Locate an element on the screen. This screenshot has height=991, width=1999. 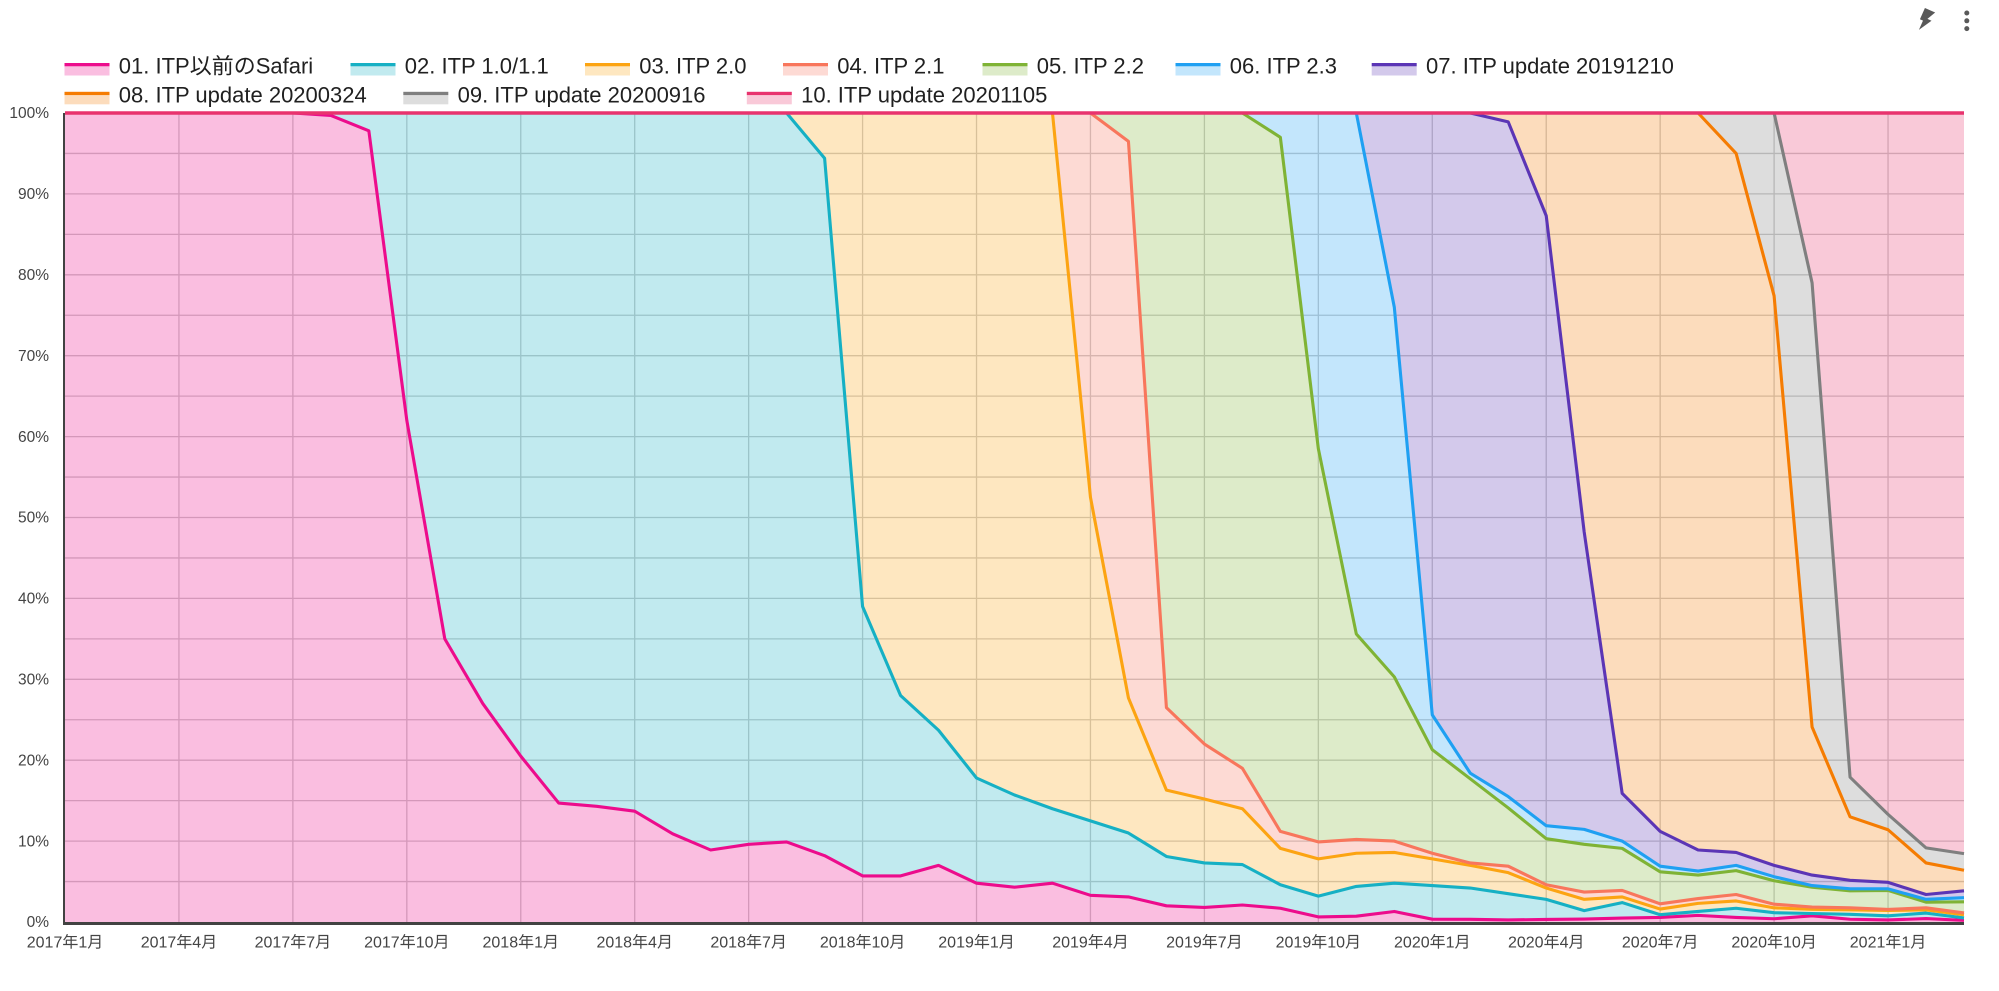
svg-text: 01. ITP is located at coordinates (154, 66).